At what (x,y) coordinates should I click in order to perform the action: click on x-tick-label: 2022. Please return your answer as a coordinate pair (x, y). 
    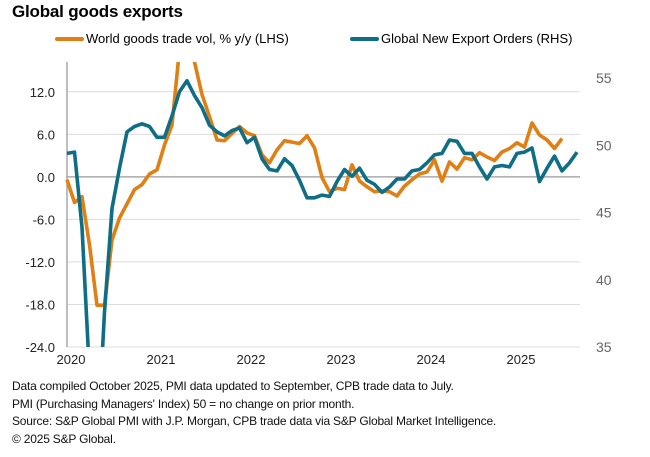
    Looking at the image, I should click on (251, 359).